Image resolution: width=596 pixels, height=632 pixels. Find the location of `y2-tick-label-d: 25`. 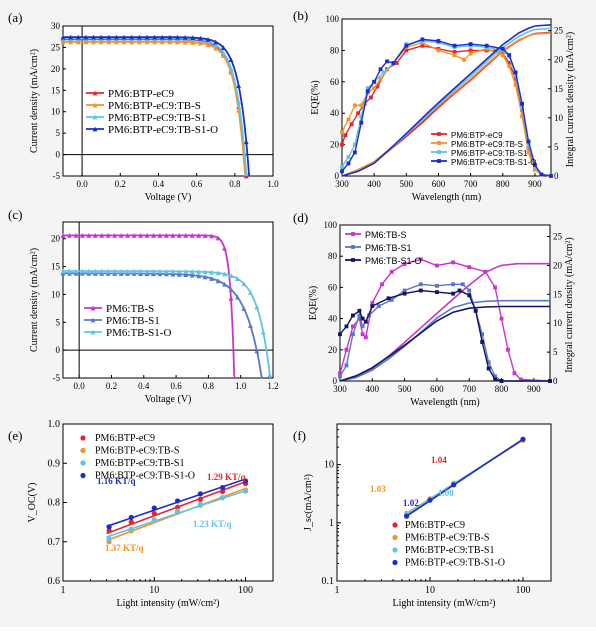

y2-tick-label-d: 25 is located at coordinates (558, 237).